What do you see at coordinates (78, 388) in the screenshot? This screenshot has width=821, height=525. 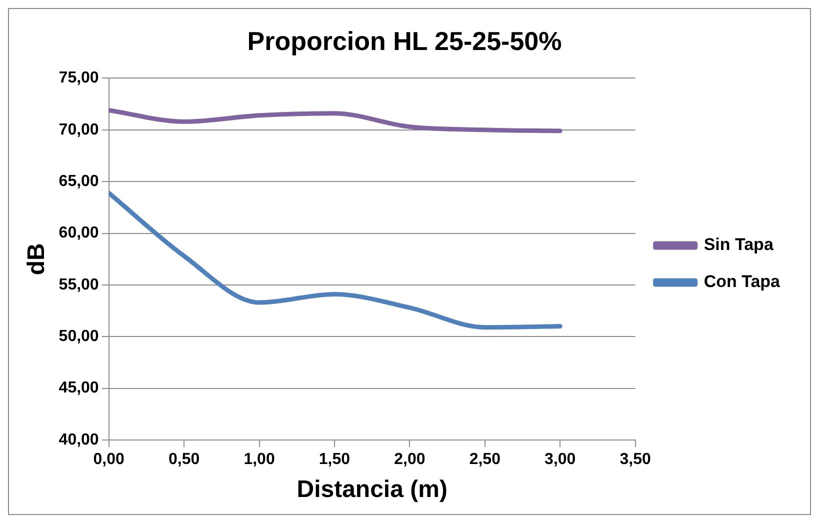 I see `y-tick-label: 45,00` at bounding box center [78, 388].